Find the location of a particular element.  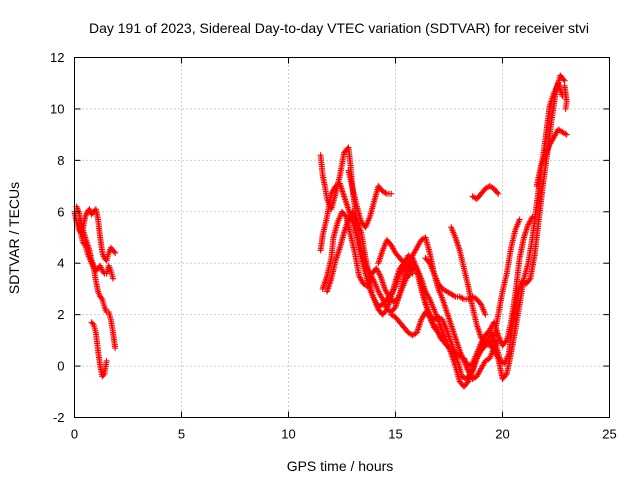

y-tick-label: 0 is located at coordinates (60, 366).